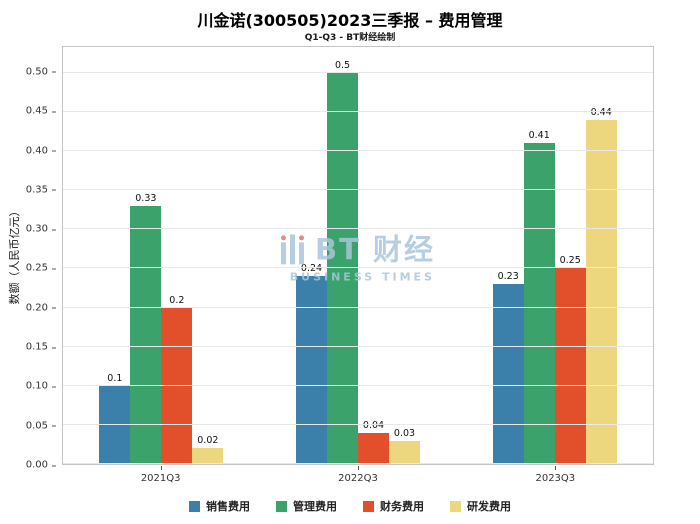 Image resolution: width=700 pixels, height=524 pixels. I want to click on y-tick-label: 0.35, so click(42, 189).